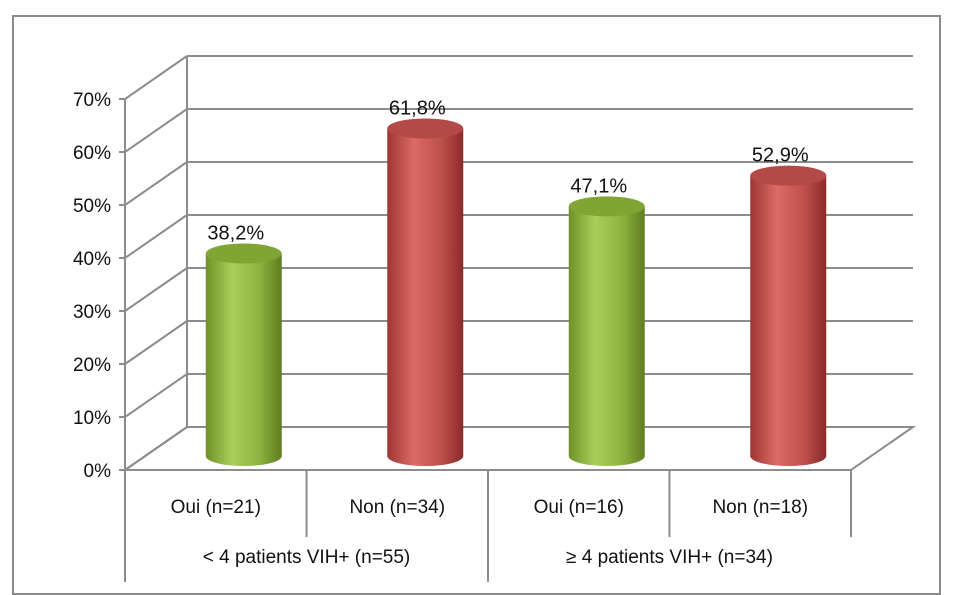 The height and width of the screenshot is (595, 957). What do you see at coordinates (235, 234) in the screenshot?
I see `data-label: 38,2%` at bounding box center [235, 234].